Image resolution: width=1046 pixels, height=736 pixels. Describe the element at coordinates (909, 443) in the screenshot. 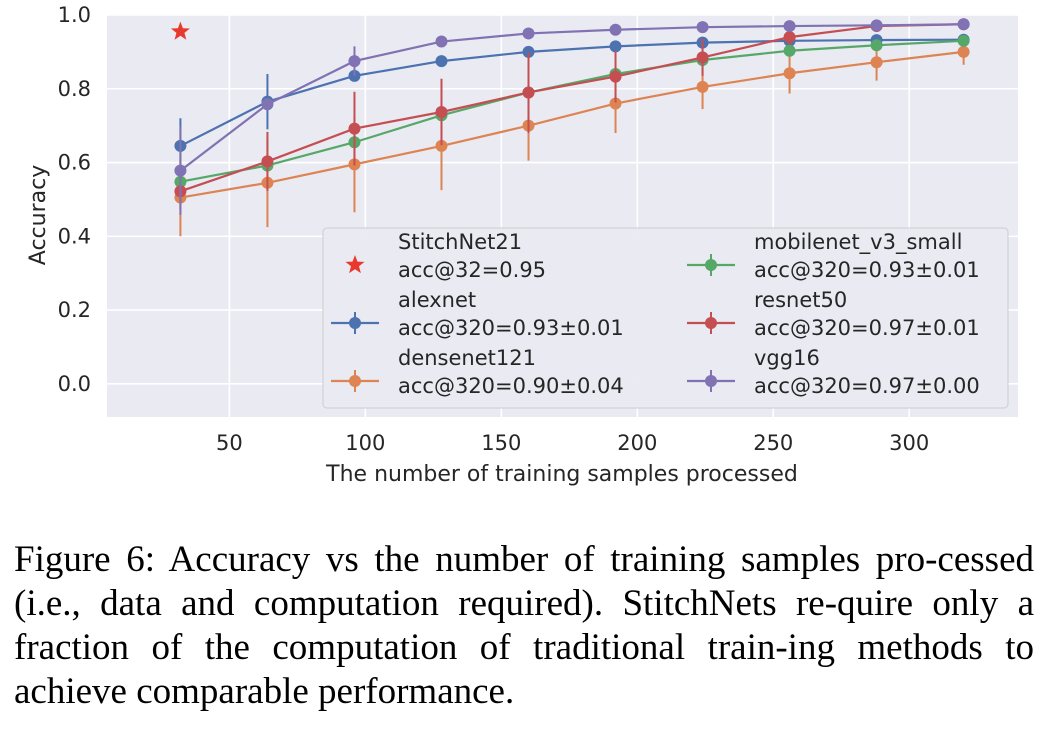

I see `x-tick-label: 300` at that location.